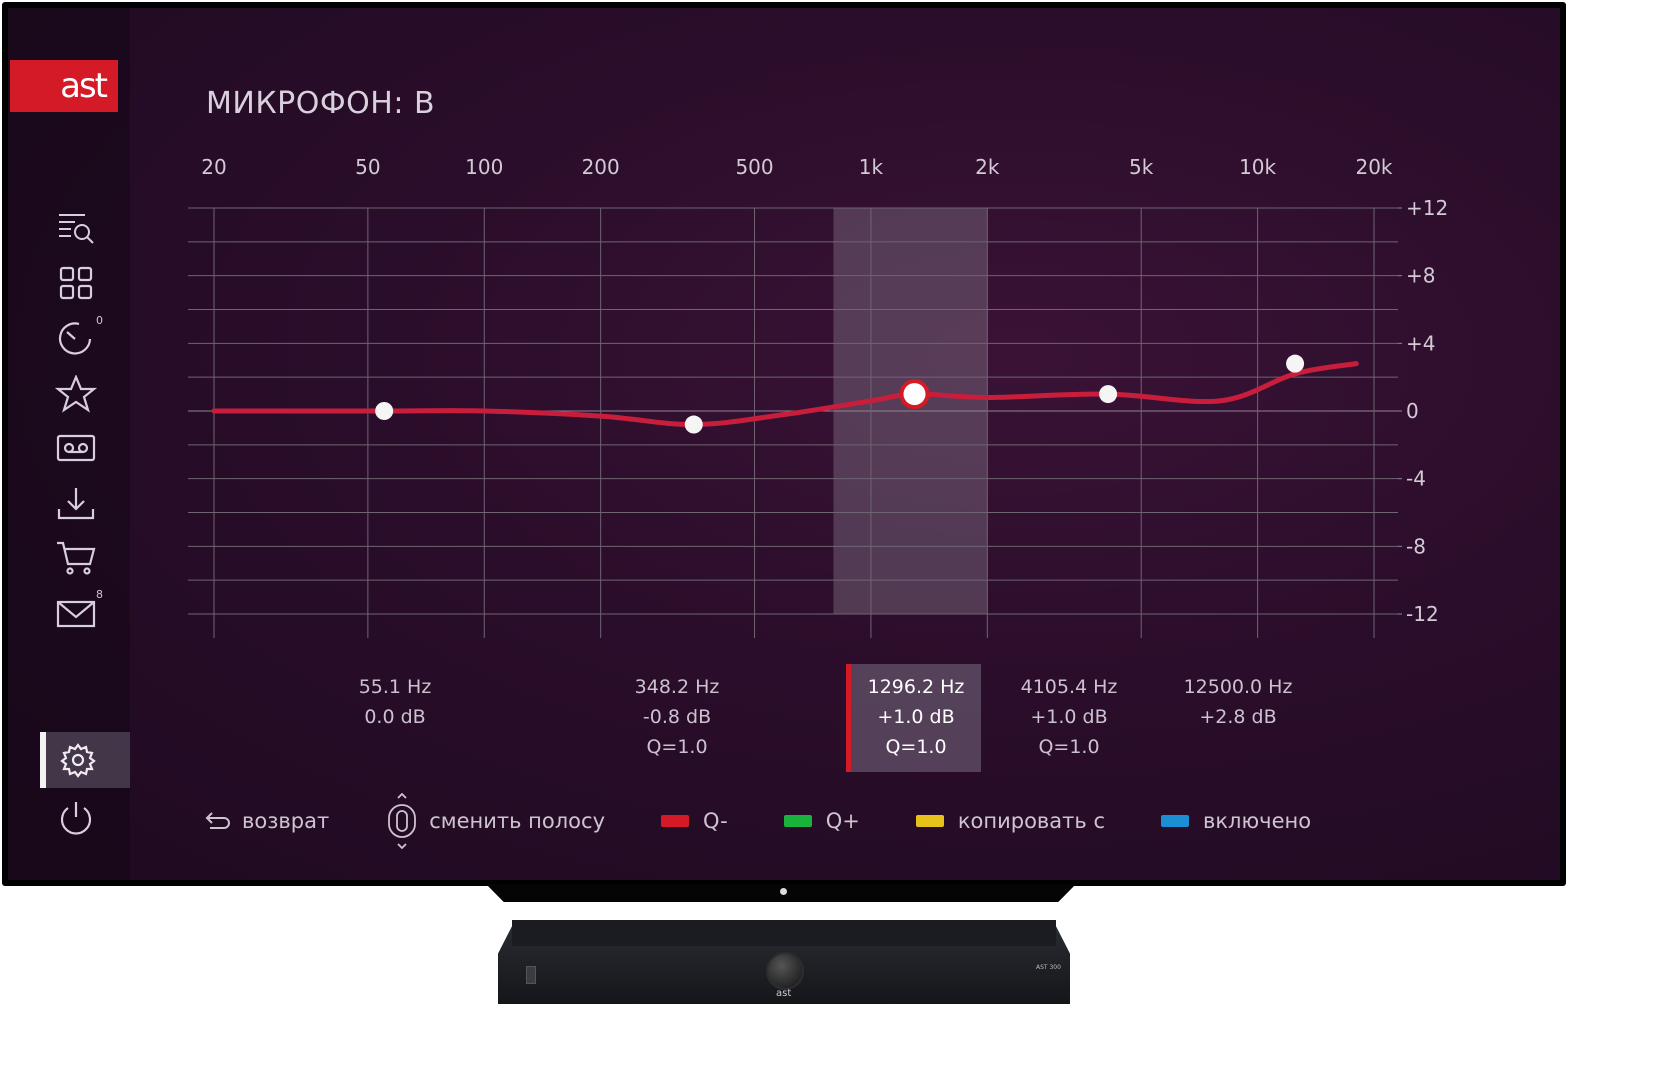 This screenshot has width=1680, height=1076. What do you see at coordinates (1238, 702) in the screenshot?
I see `band-label-5: 12500.0 Hz +2.8 dB` at bounding box center [1238, 702].